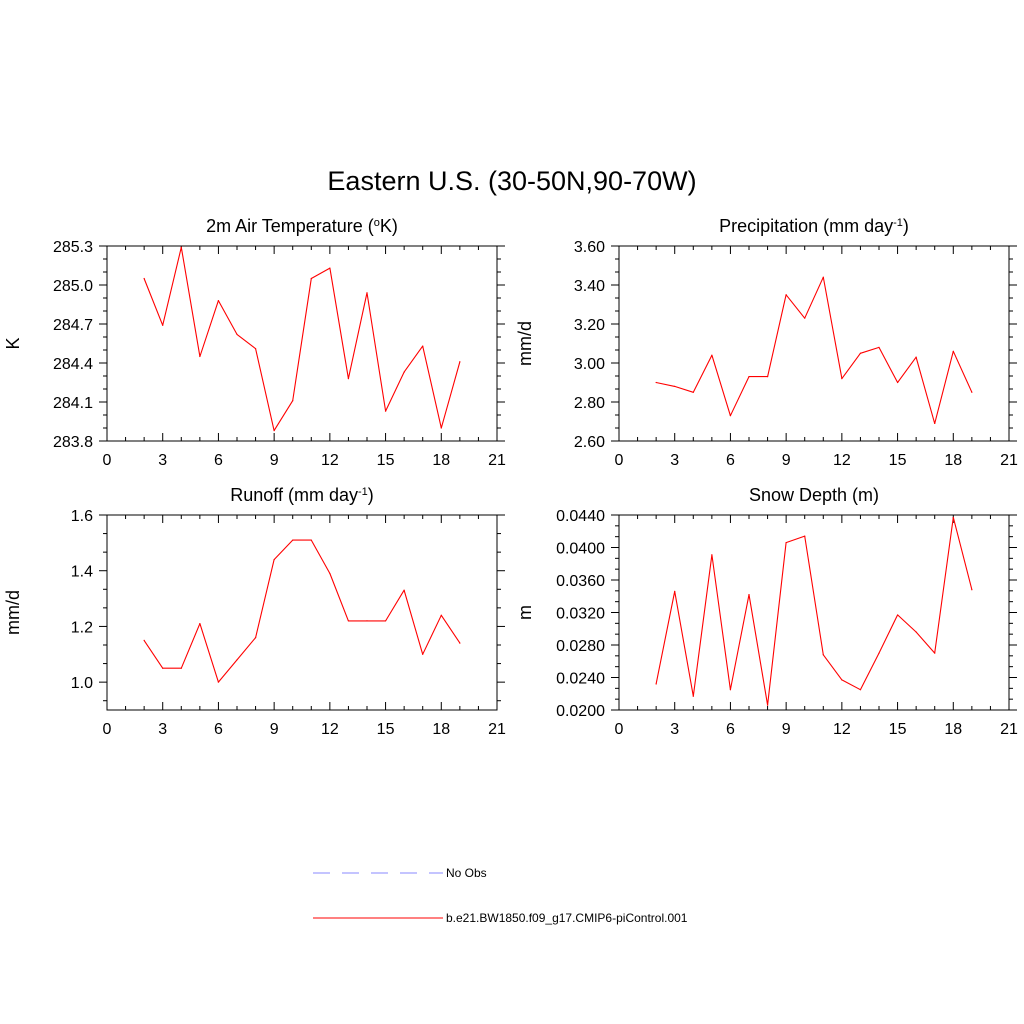 This screenshot has width=1024, height=1024. What do you see at coordinates (906, 226) in the screenshot?
I see `panel-title-part: )` at bounding box center [906, 226].